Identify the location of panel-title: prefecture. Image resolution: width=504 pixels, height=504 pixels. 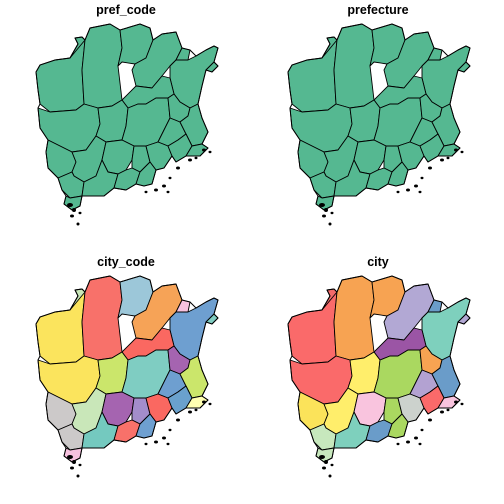
(378, 10).